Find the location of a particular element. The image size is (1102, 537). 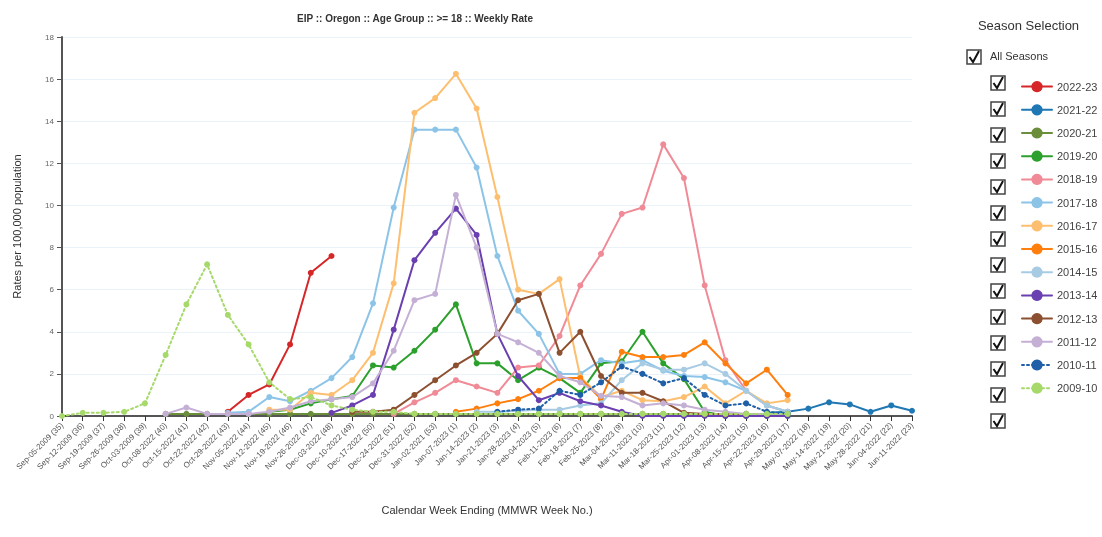

y-tick-label: 4 is located at coordinates (52, 332).